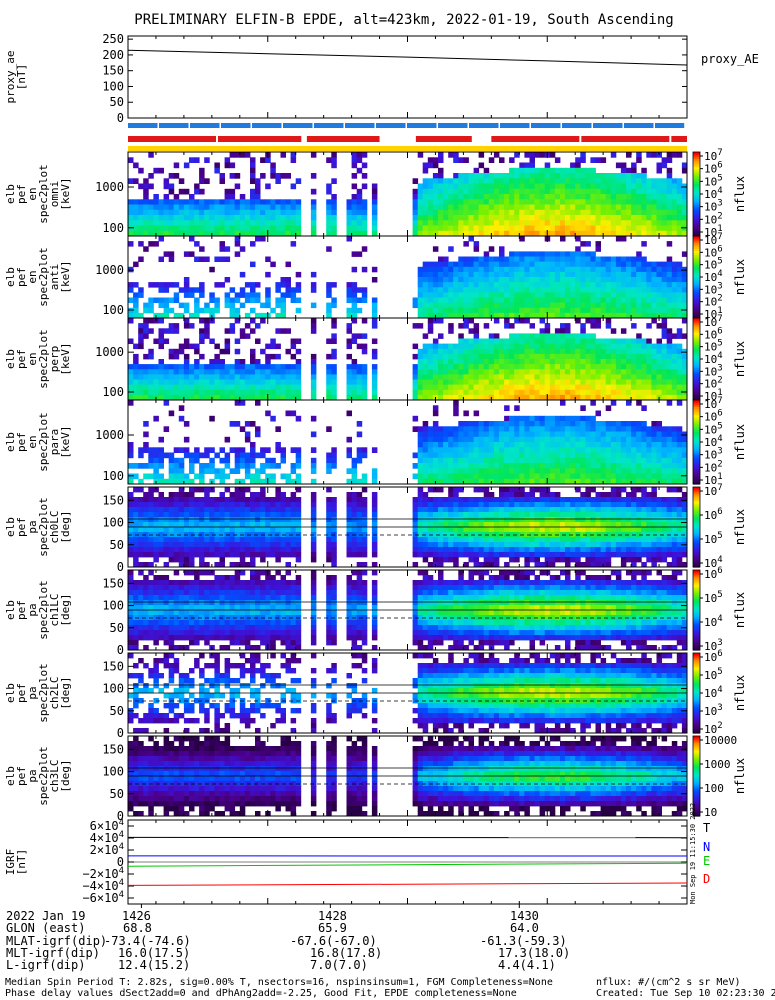  I want to click on en_omni-colorbar-segment, so click(696, 185).